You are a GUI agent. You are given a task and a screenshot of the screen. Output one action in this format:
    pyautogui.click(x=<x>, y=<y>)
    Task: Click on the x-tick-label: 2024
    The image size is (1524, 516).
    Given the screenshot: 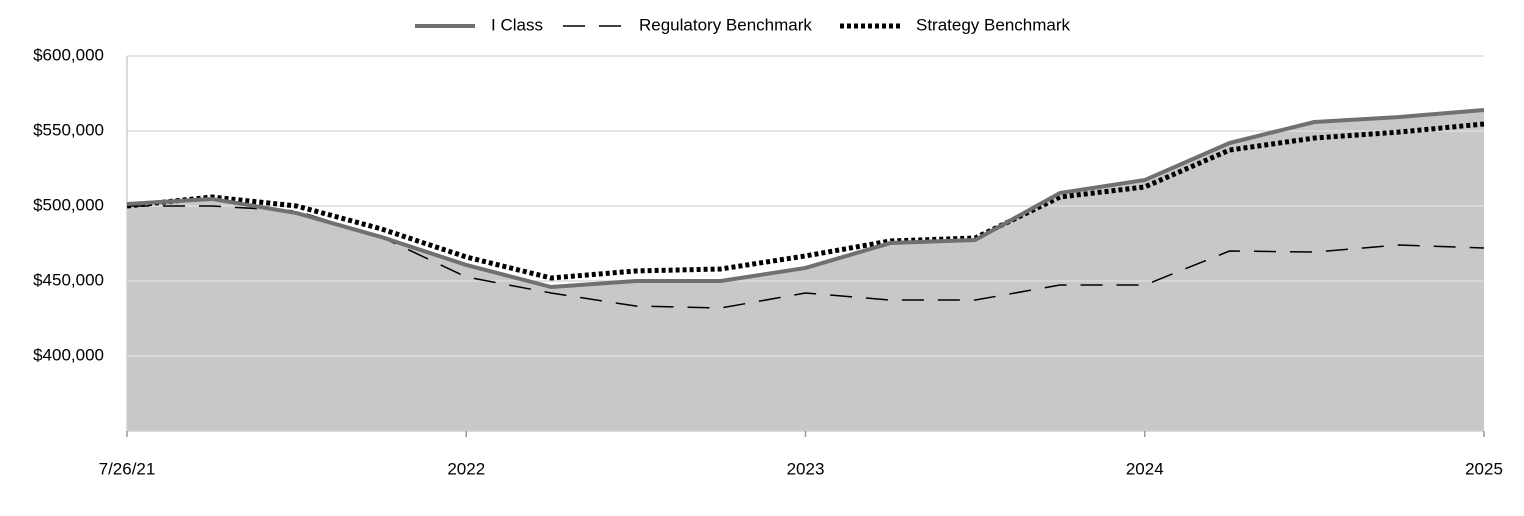 What is the action you would take?
    pyautogui.click(x=1145, y=468)
    